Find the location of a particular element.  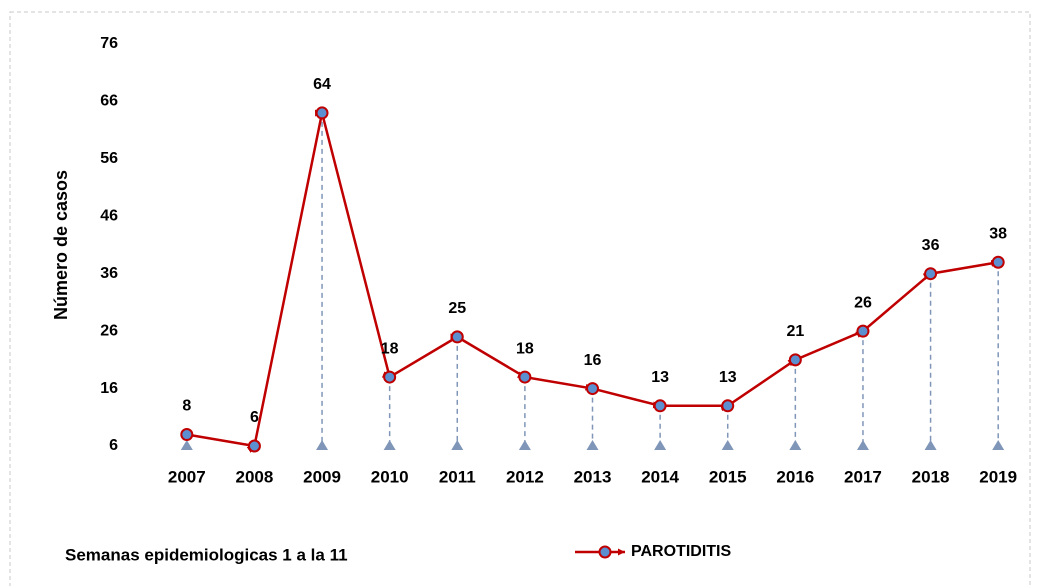

x-tick-label: 2014 is located at coordinates (660, 476).